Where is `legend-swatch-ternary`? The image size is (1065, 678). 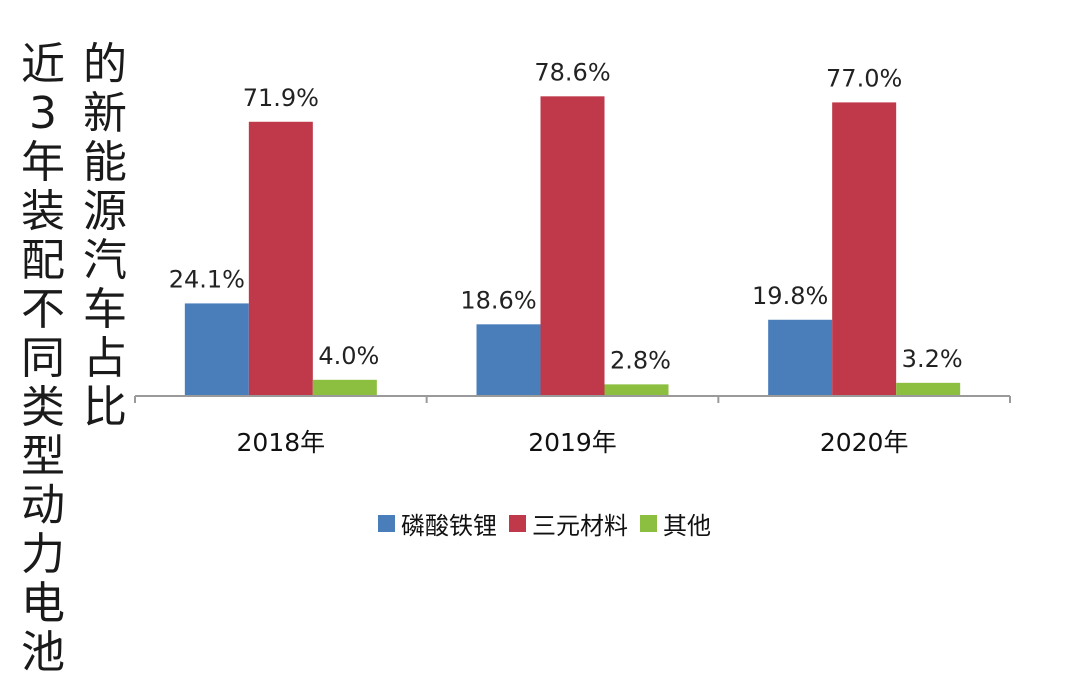 legend-swatch-ternary is located at coordinates (517, 523).